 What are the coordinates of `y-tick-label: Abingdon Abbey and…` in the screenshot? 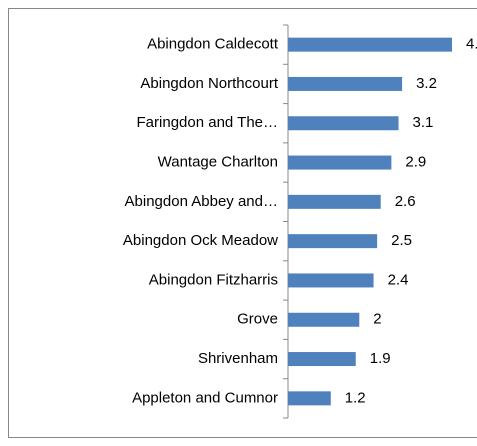 It's located at (201, 201).